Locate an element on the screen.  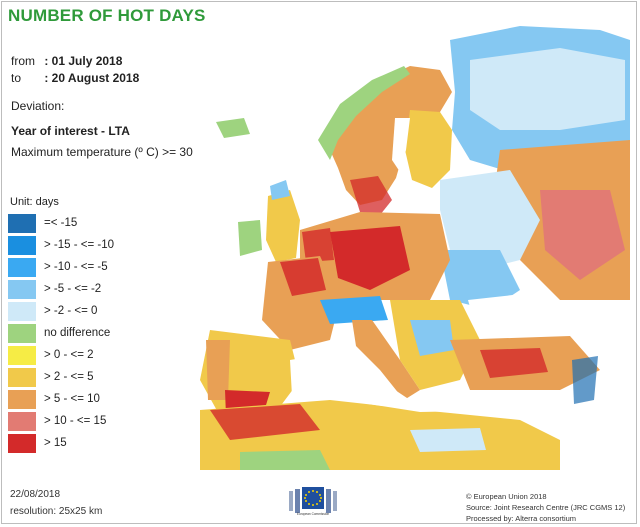
legend-label: > 0 - <= 2 is located at coordinates (69, 355).